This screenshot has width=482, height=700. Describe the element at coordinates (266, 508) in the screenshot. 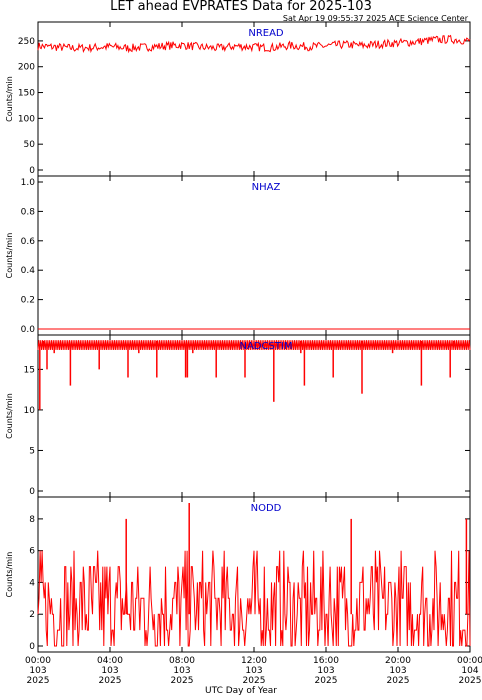

I see `panel-title: NODD` at that location.